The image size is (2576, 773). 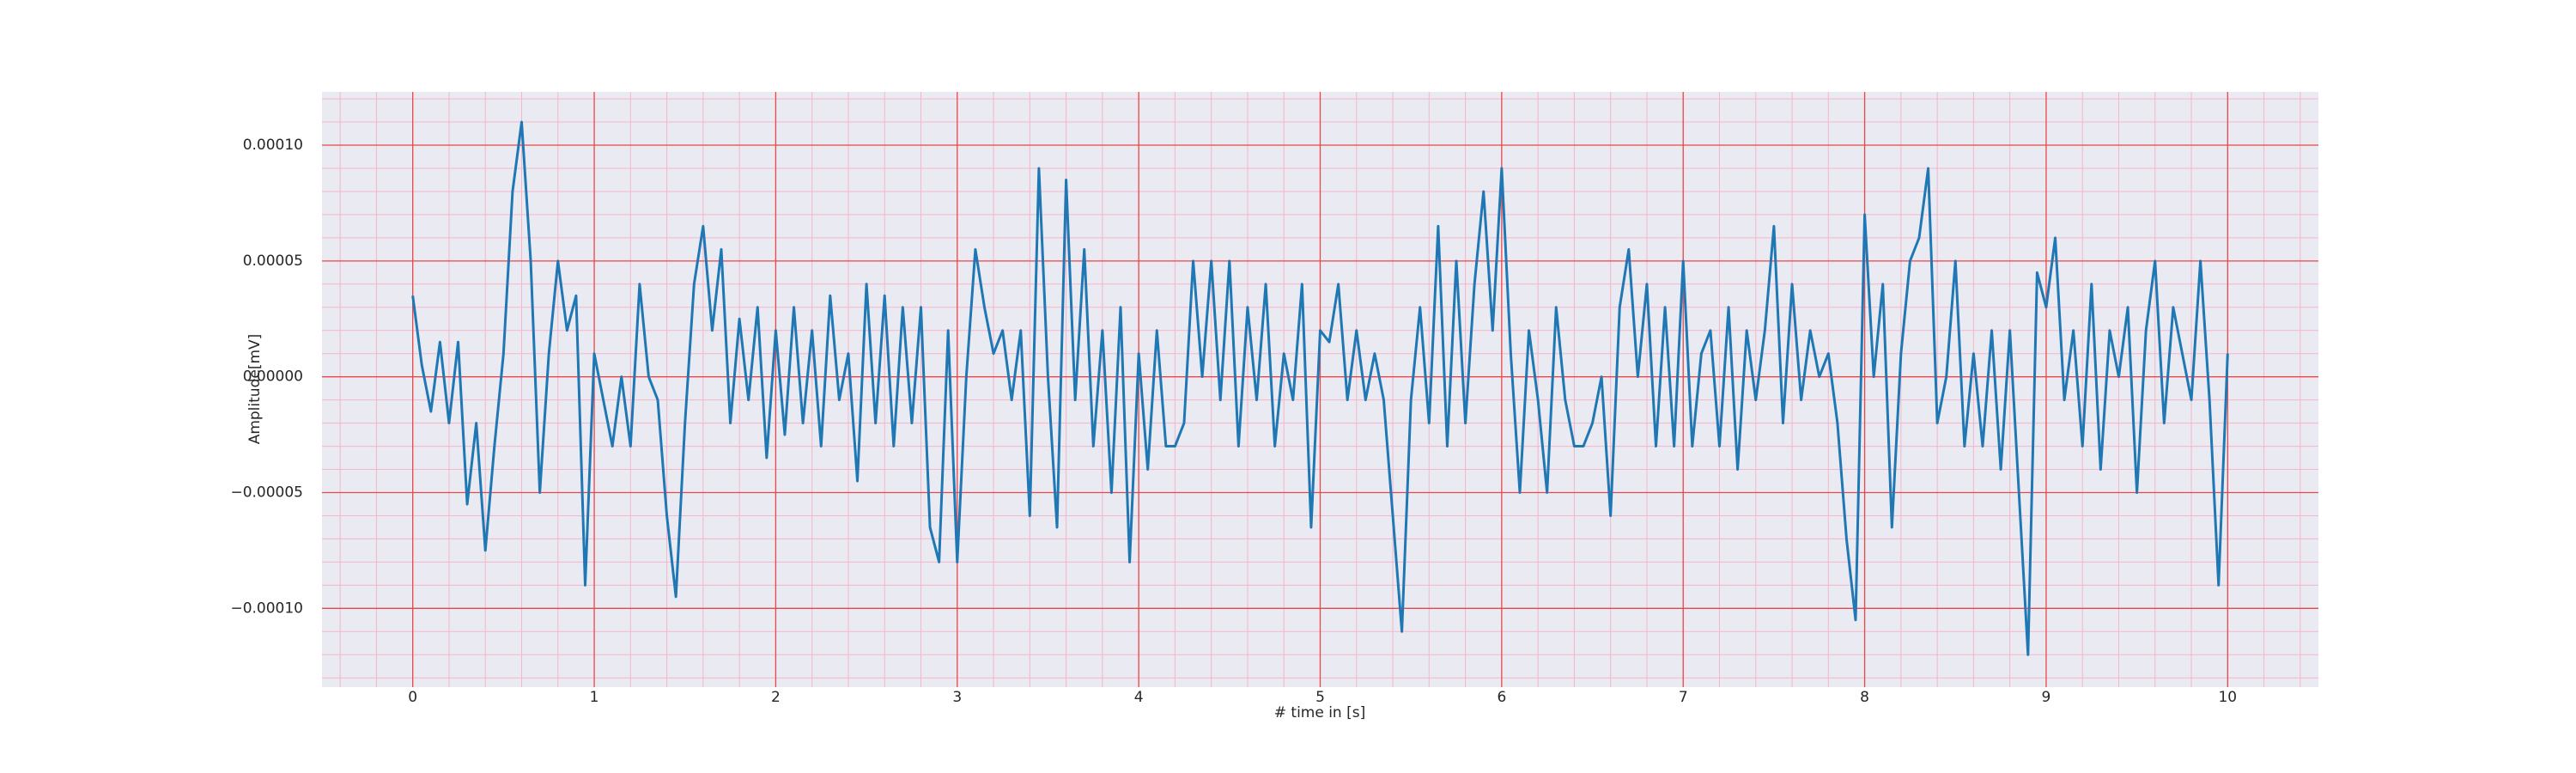 I want to click on x-tick-label: 7, so click(x=1683, y=697).